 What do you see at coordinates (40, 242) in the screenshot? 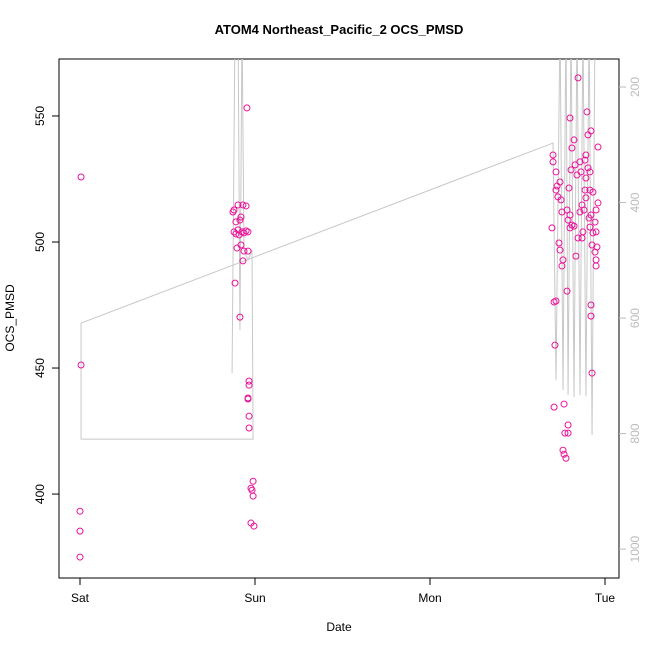
I see `y-tick-label: 500` at bounding box center [40, 242].